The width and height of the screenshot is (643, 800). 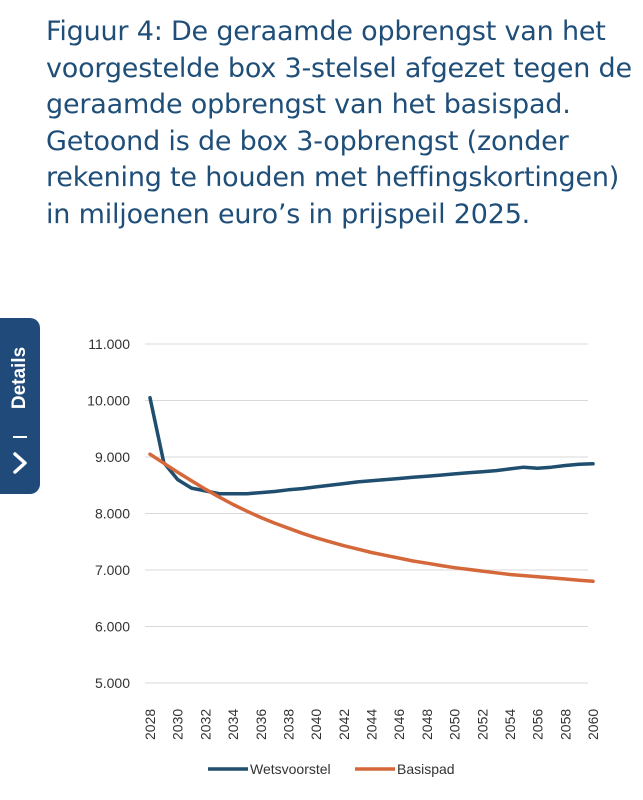 I want to click on y-tick-label: 9.000, so click(x=112, y=457).